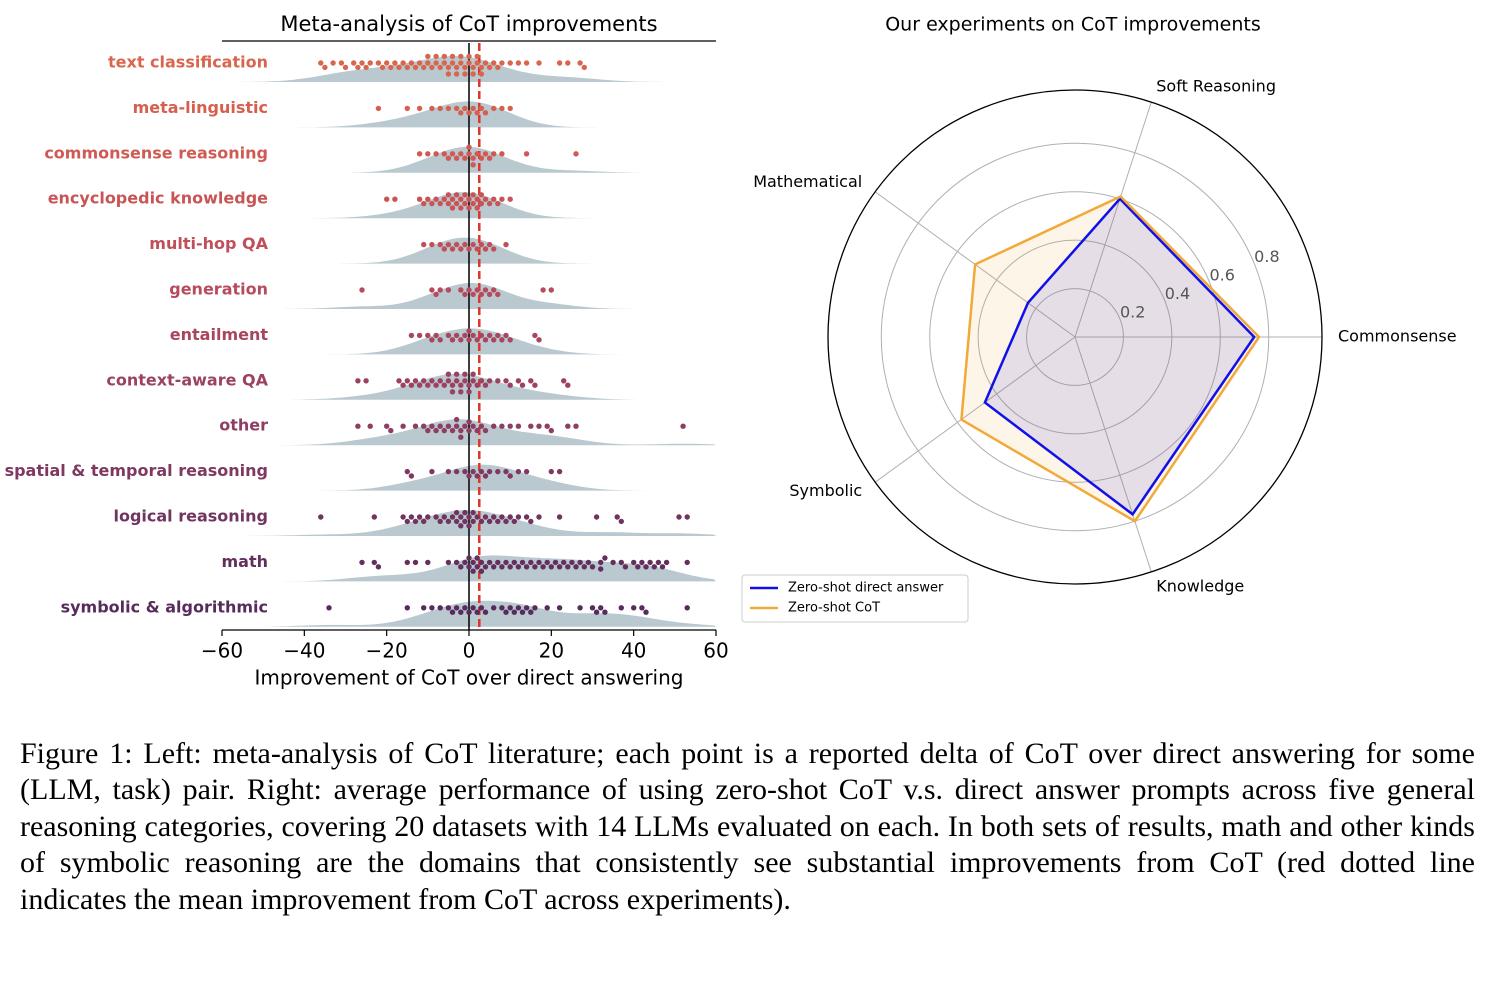 This screenshot has width=1500, height=988. What do you see at coordinates (855, 598) in the screenshot?
I see `legend-box` at bounding box center [855, 598].